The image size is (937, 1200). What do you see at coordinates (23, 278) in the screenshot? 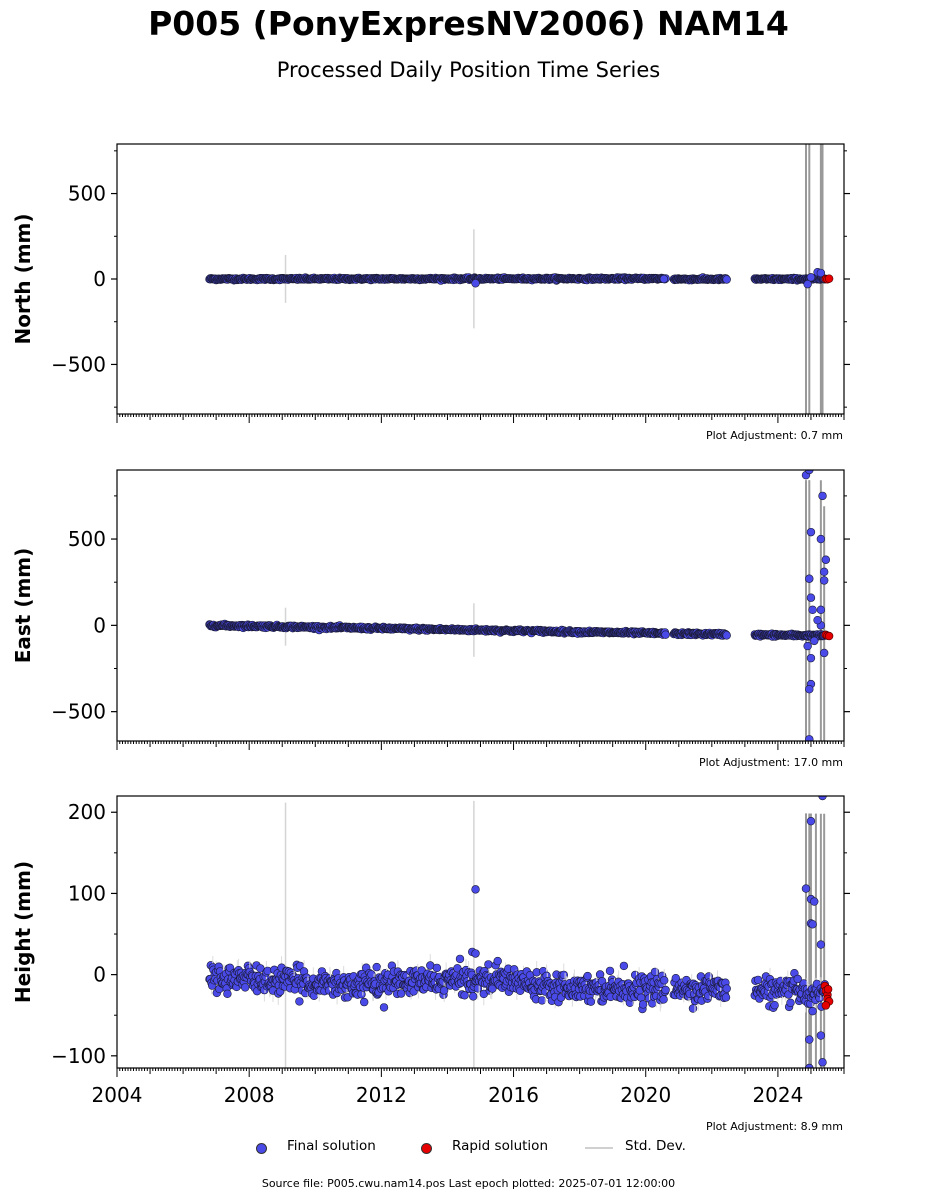
I see `y-axis-label: North (mm)` at bounding box center [23, 278].